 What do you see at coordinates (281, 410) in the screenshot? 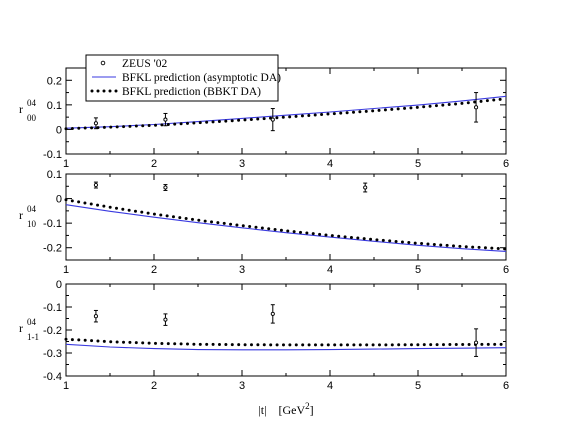
I see `x-axis-label-main: |t| [GeV` at bounding box center [281, 410].